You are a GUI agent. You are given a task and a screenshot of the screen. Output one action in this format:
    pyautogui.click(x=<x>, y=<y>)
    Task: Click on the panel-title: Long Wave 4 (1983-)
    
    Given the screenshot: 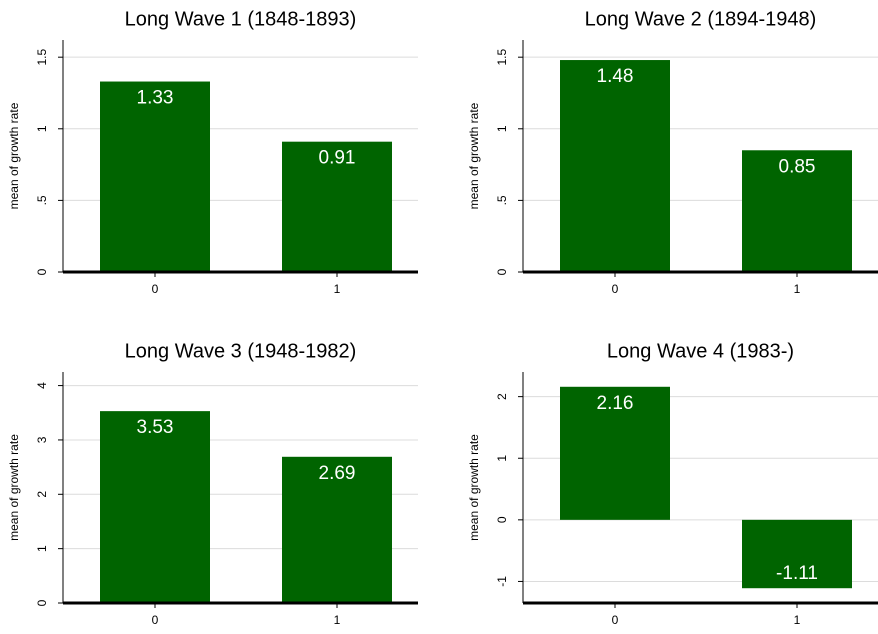 What is the action you would take?
    pyautogui.click(x=700, y=351)
    